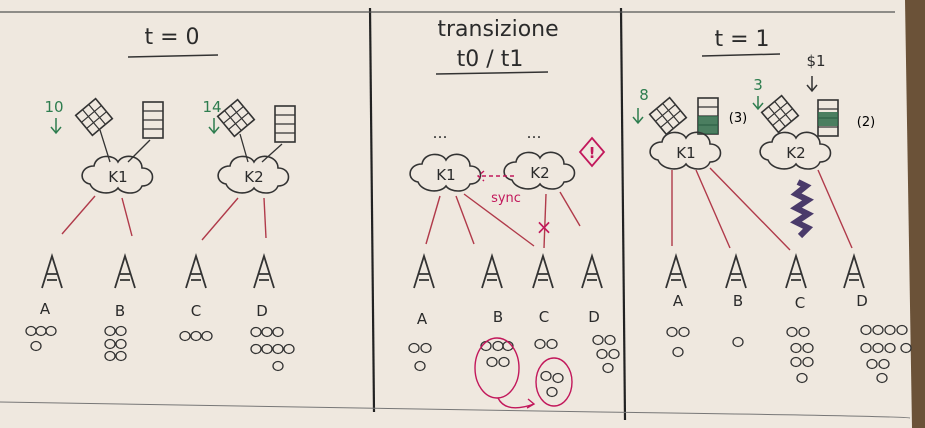 This screenshot has width=925, height=428. Describe the element at coordinates (171, 37) in the screenshot. I see `panel-title: t = 0` at that location.